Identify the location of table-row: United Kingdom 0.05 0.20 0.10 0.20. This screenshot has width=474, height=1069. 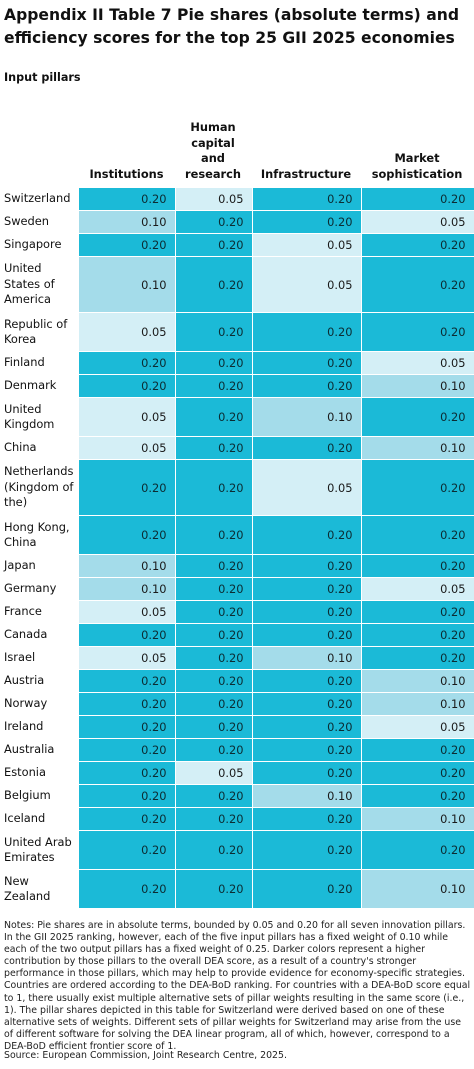
(237, 417).